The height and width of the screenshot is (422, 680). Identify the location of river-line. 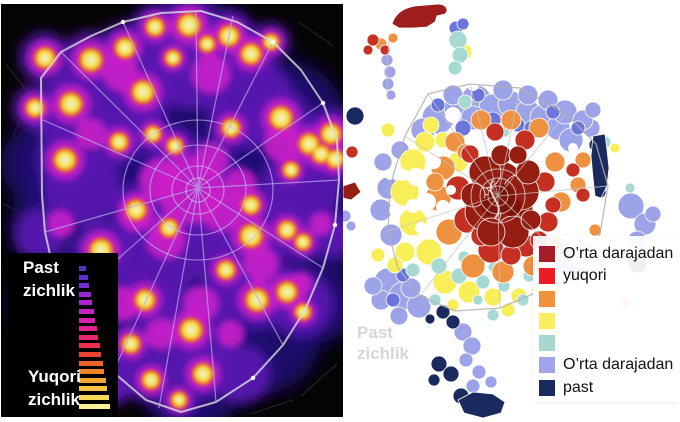
(494, 199).